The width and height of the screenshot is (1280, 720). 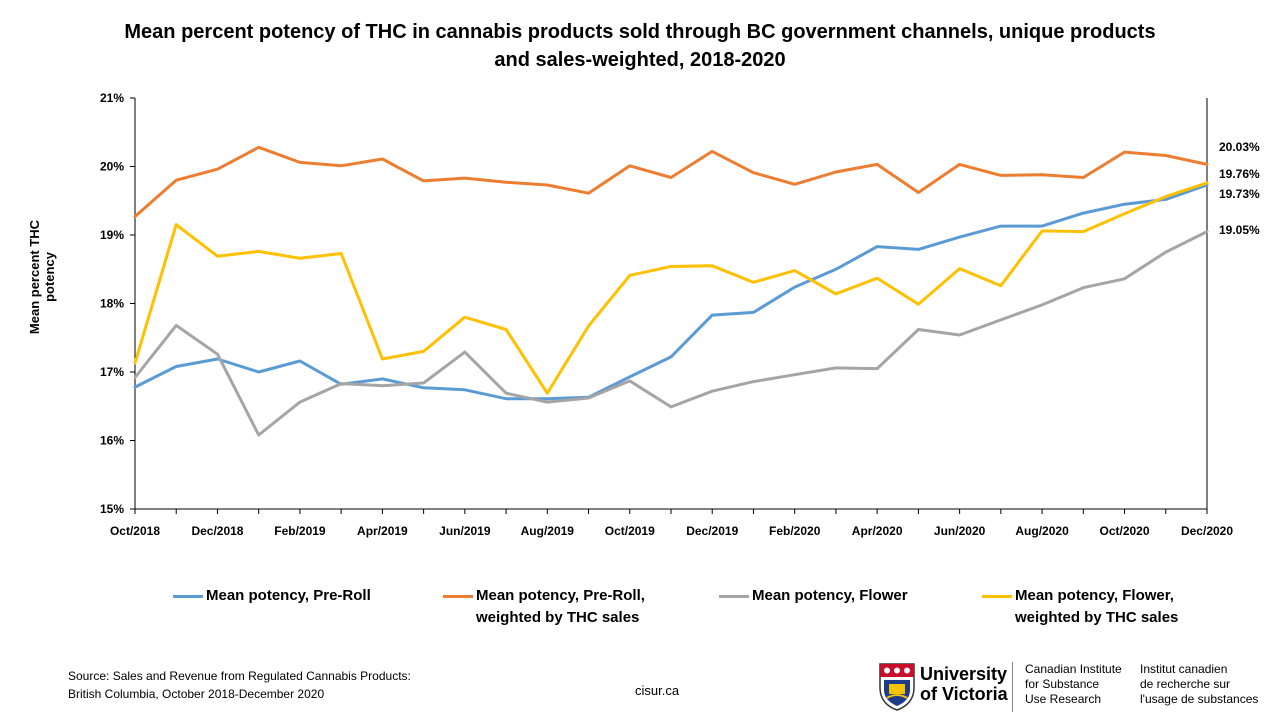 What do you see at coordinates (960, 531) in the screenshot?
I see `x-tick-label: Jun/2020` at bounding box center [960, 531].